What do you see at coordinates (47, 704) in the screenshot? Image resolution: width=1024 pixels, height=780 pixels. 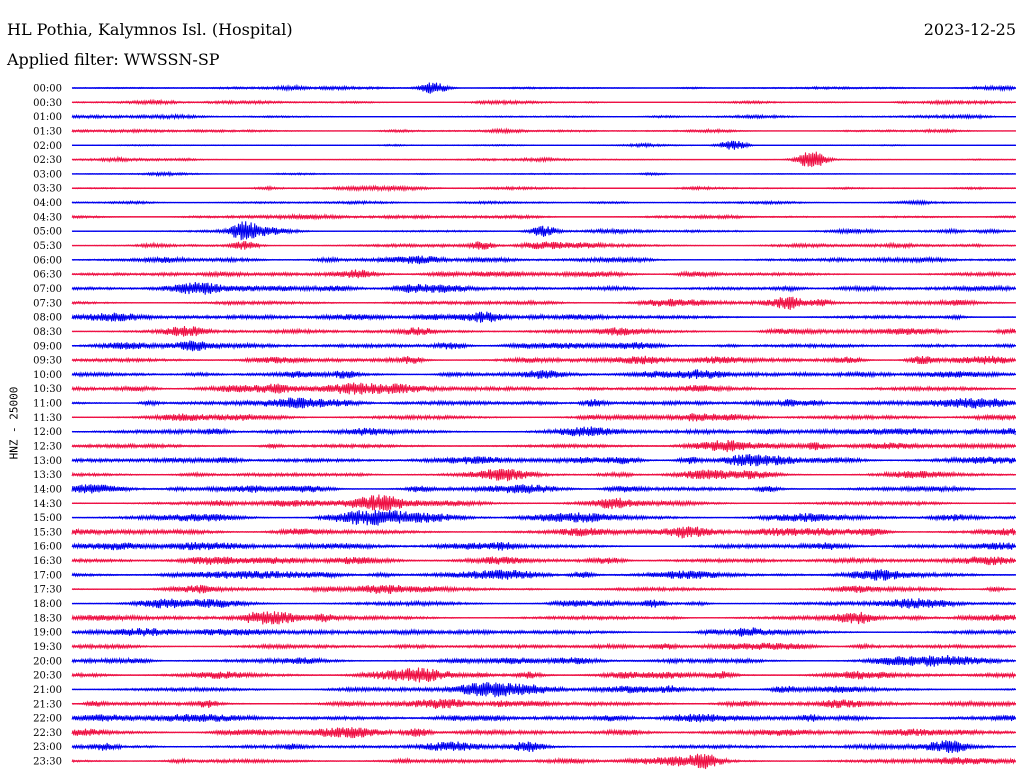 I see `row-time-label: 21:30` at bounding box center [47, 704].